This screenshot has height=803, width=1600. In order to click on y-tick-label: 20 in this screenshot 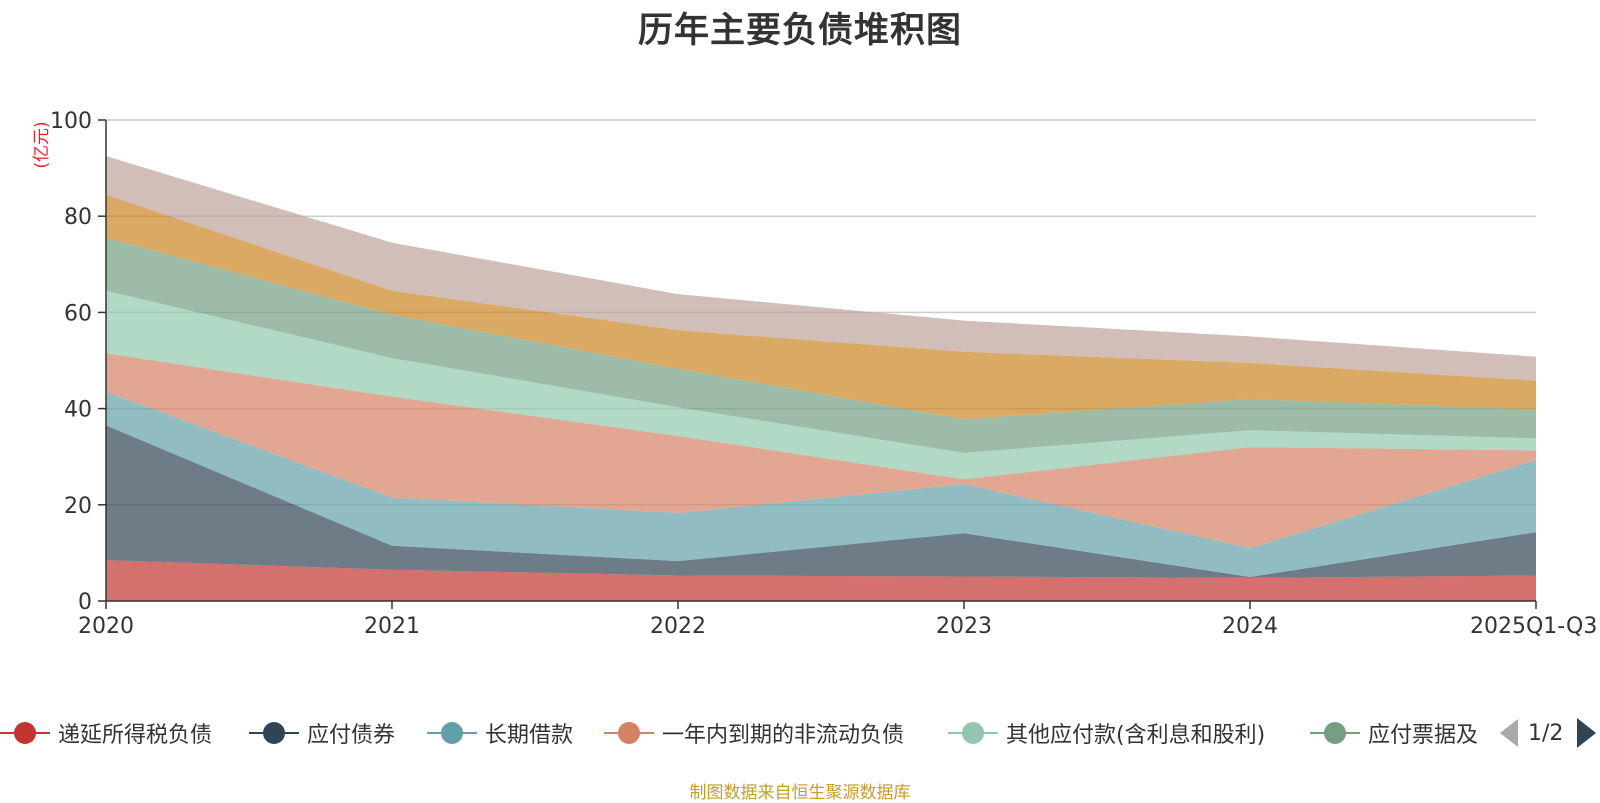, I will do `click(78, 506)`.